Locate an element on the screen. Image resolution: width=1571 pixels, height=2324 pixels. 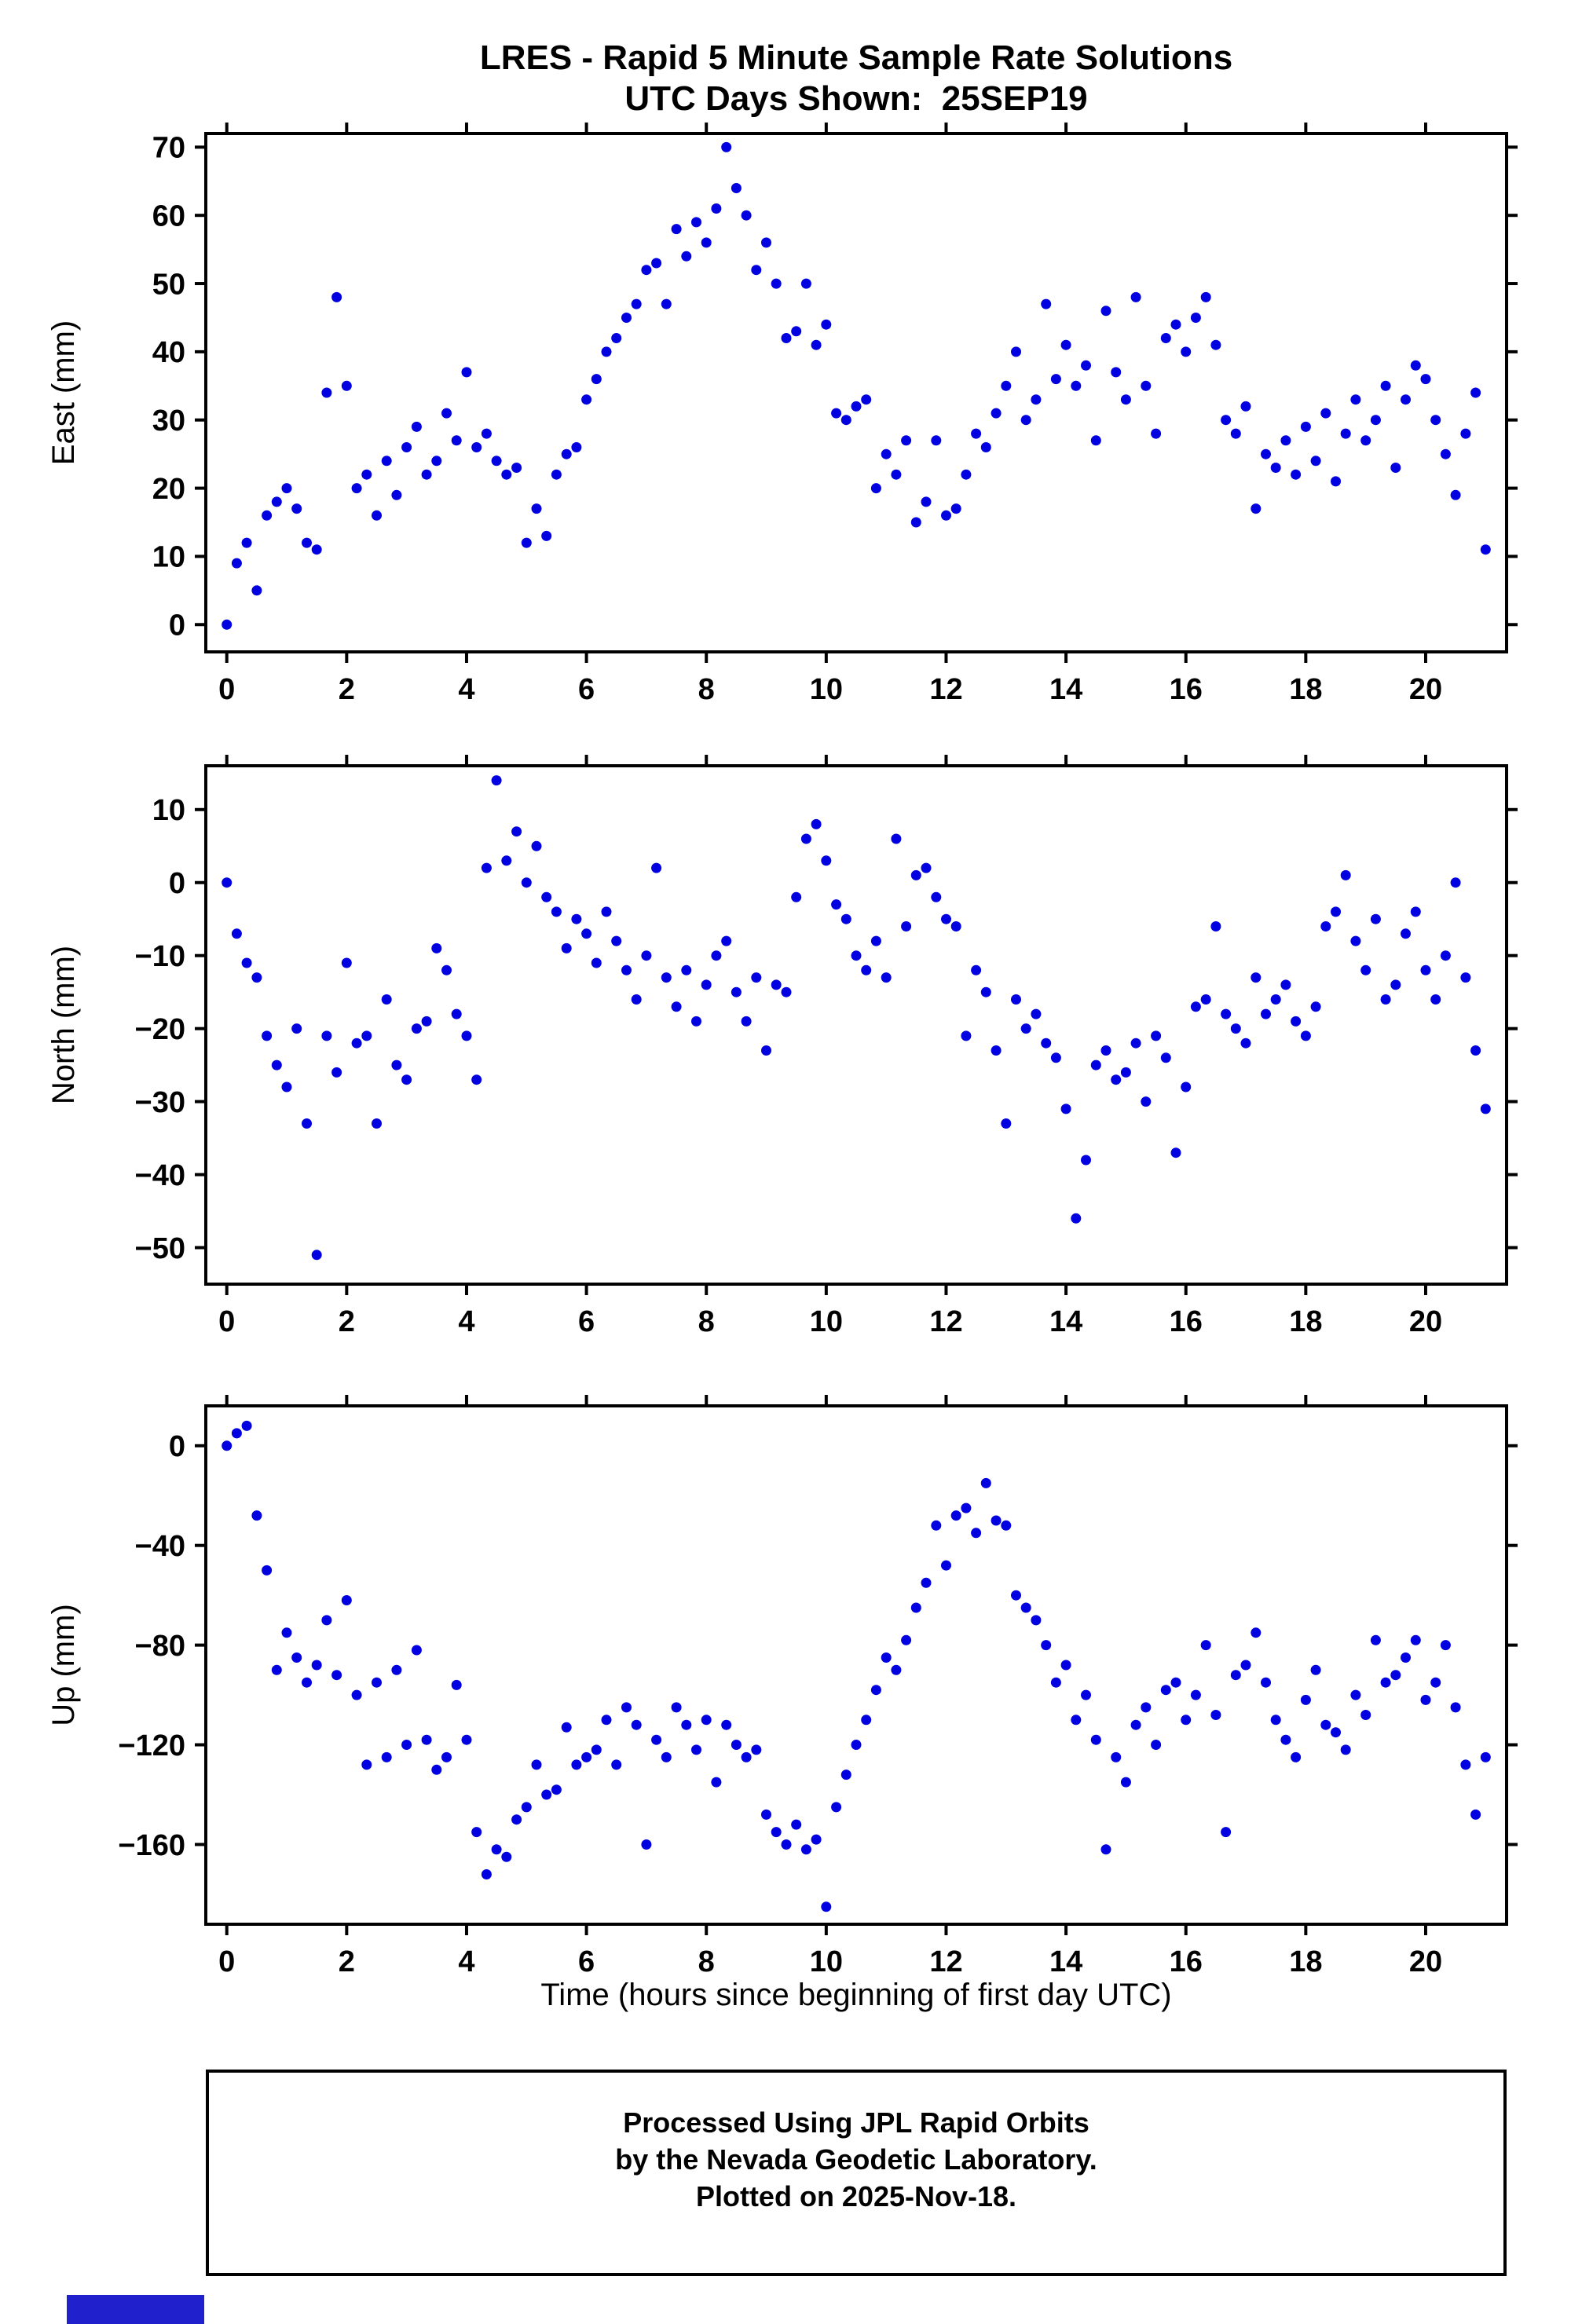
y-tick-label: 50 is located at coordinates (168, 284).